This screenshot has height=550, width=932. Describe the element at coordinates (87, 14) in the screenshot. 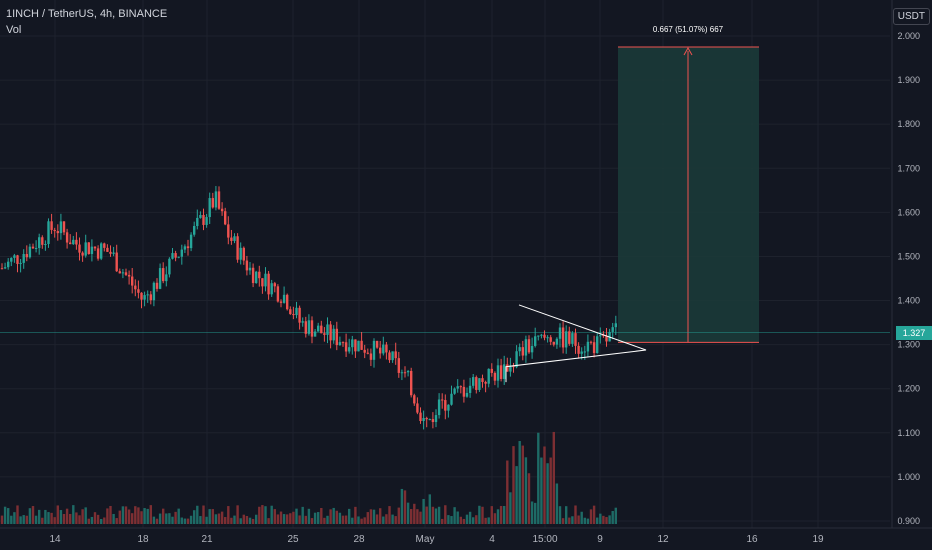

I see `symbol-title: 1INCH / TetherUS, 4h, BINANCE` at that location.